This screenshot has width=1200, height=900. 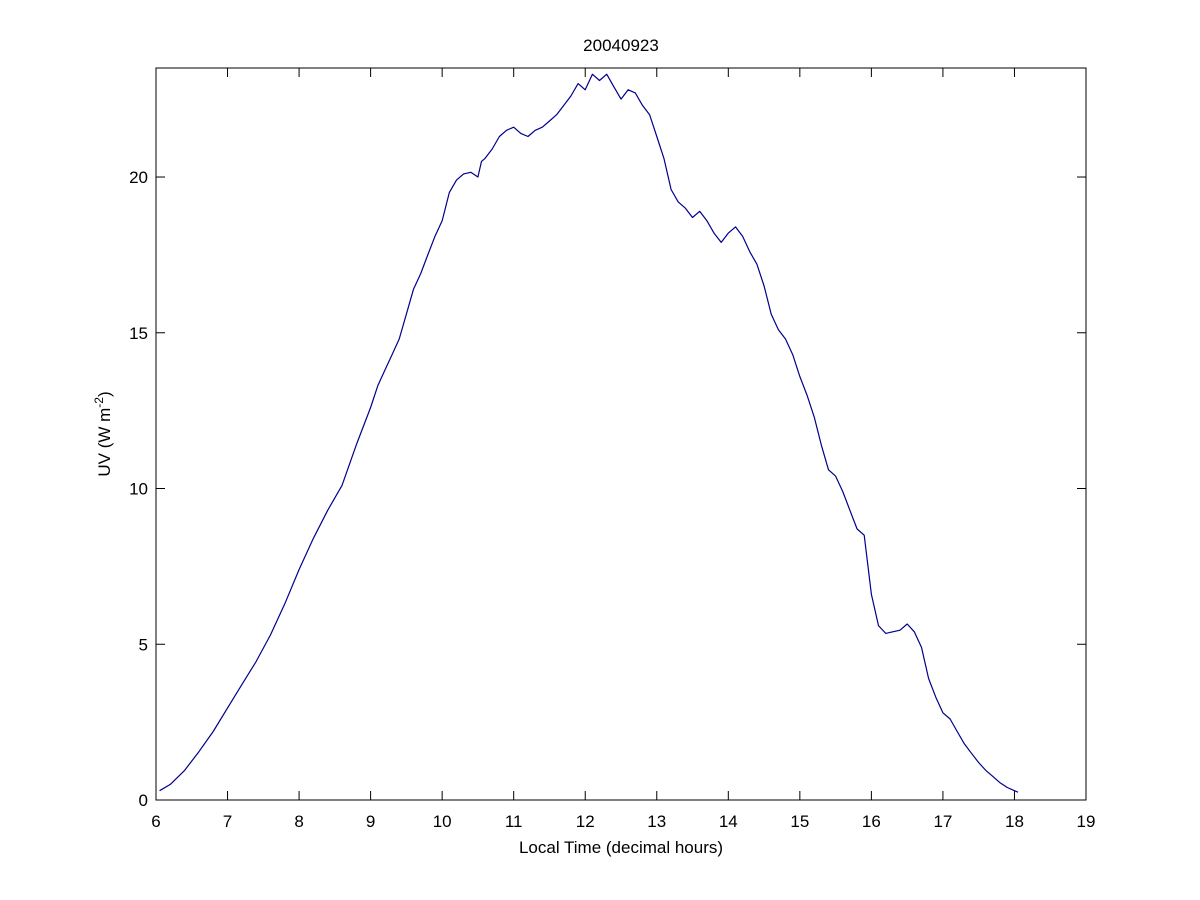 I want to click on x-tick-label: 13, so click(x=656, y=821).